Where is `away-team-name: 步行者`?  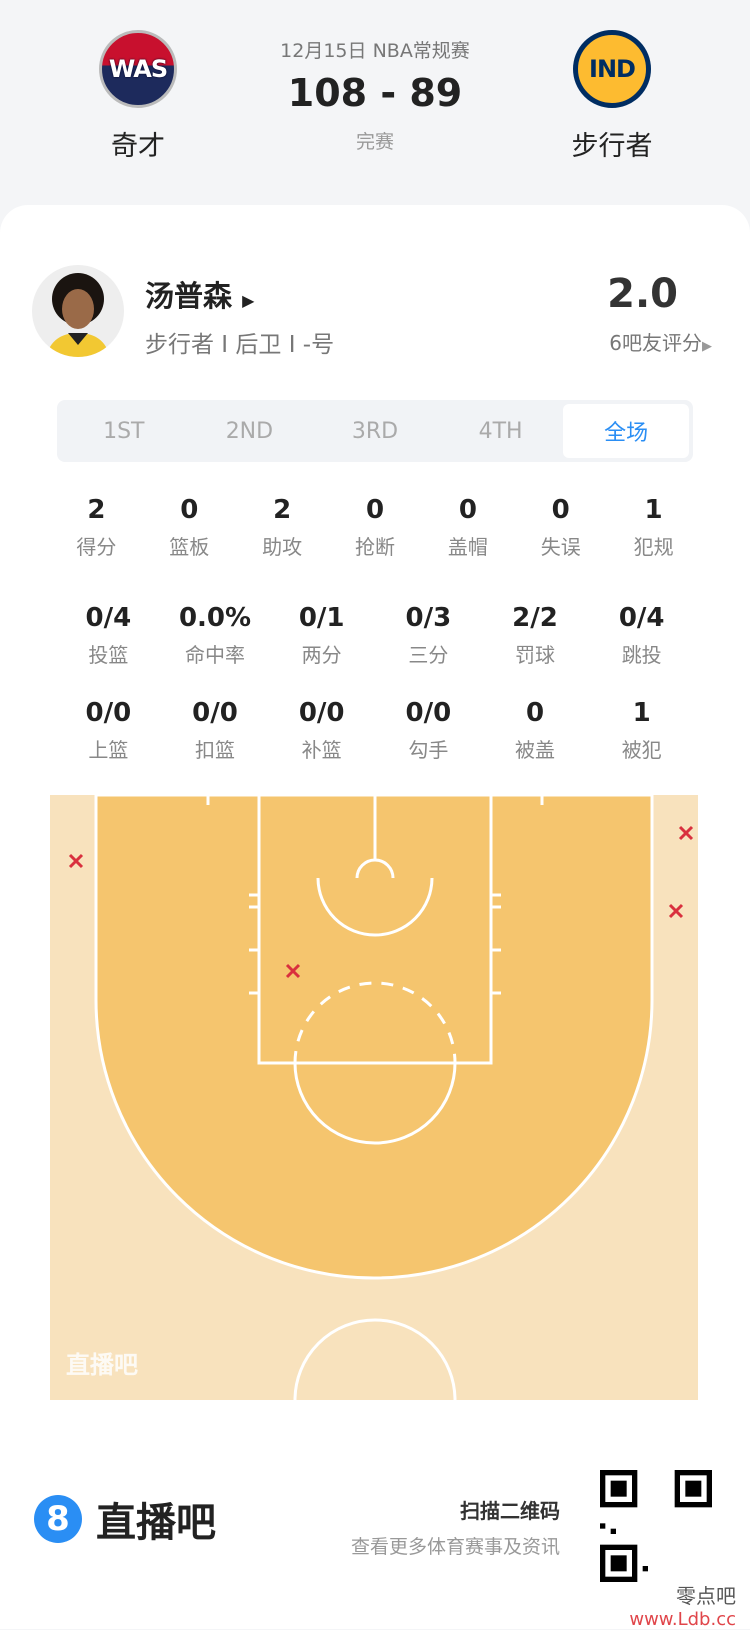 away-team-name: 步行者 is located at coordinates (612, 146).